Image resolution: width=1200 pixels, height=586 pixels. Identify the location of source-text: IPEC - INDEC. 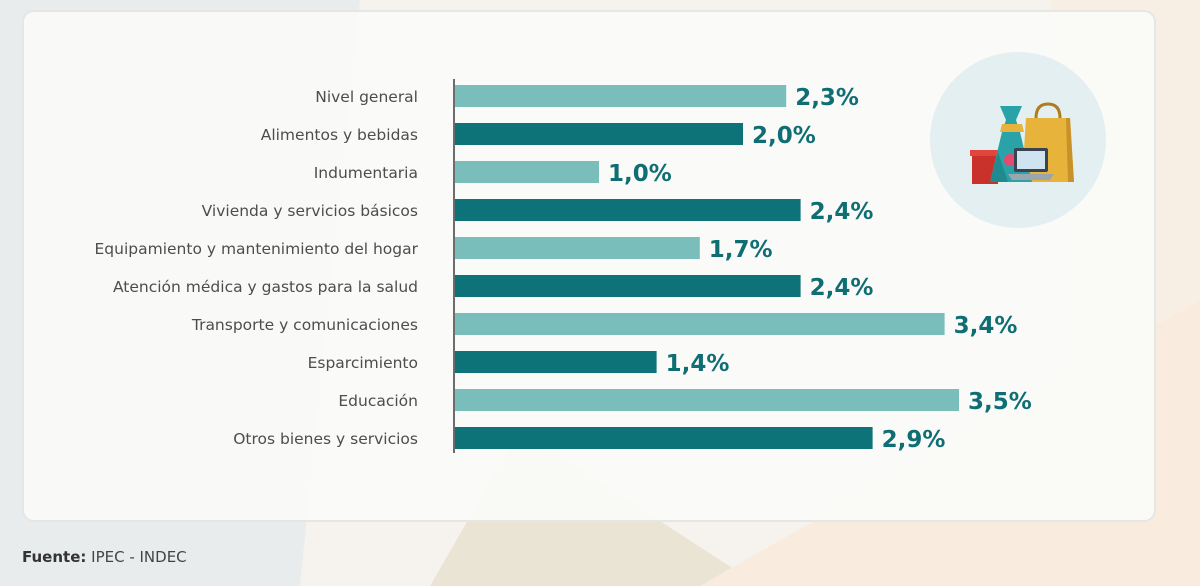
(136, 557).